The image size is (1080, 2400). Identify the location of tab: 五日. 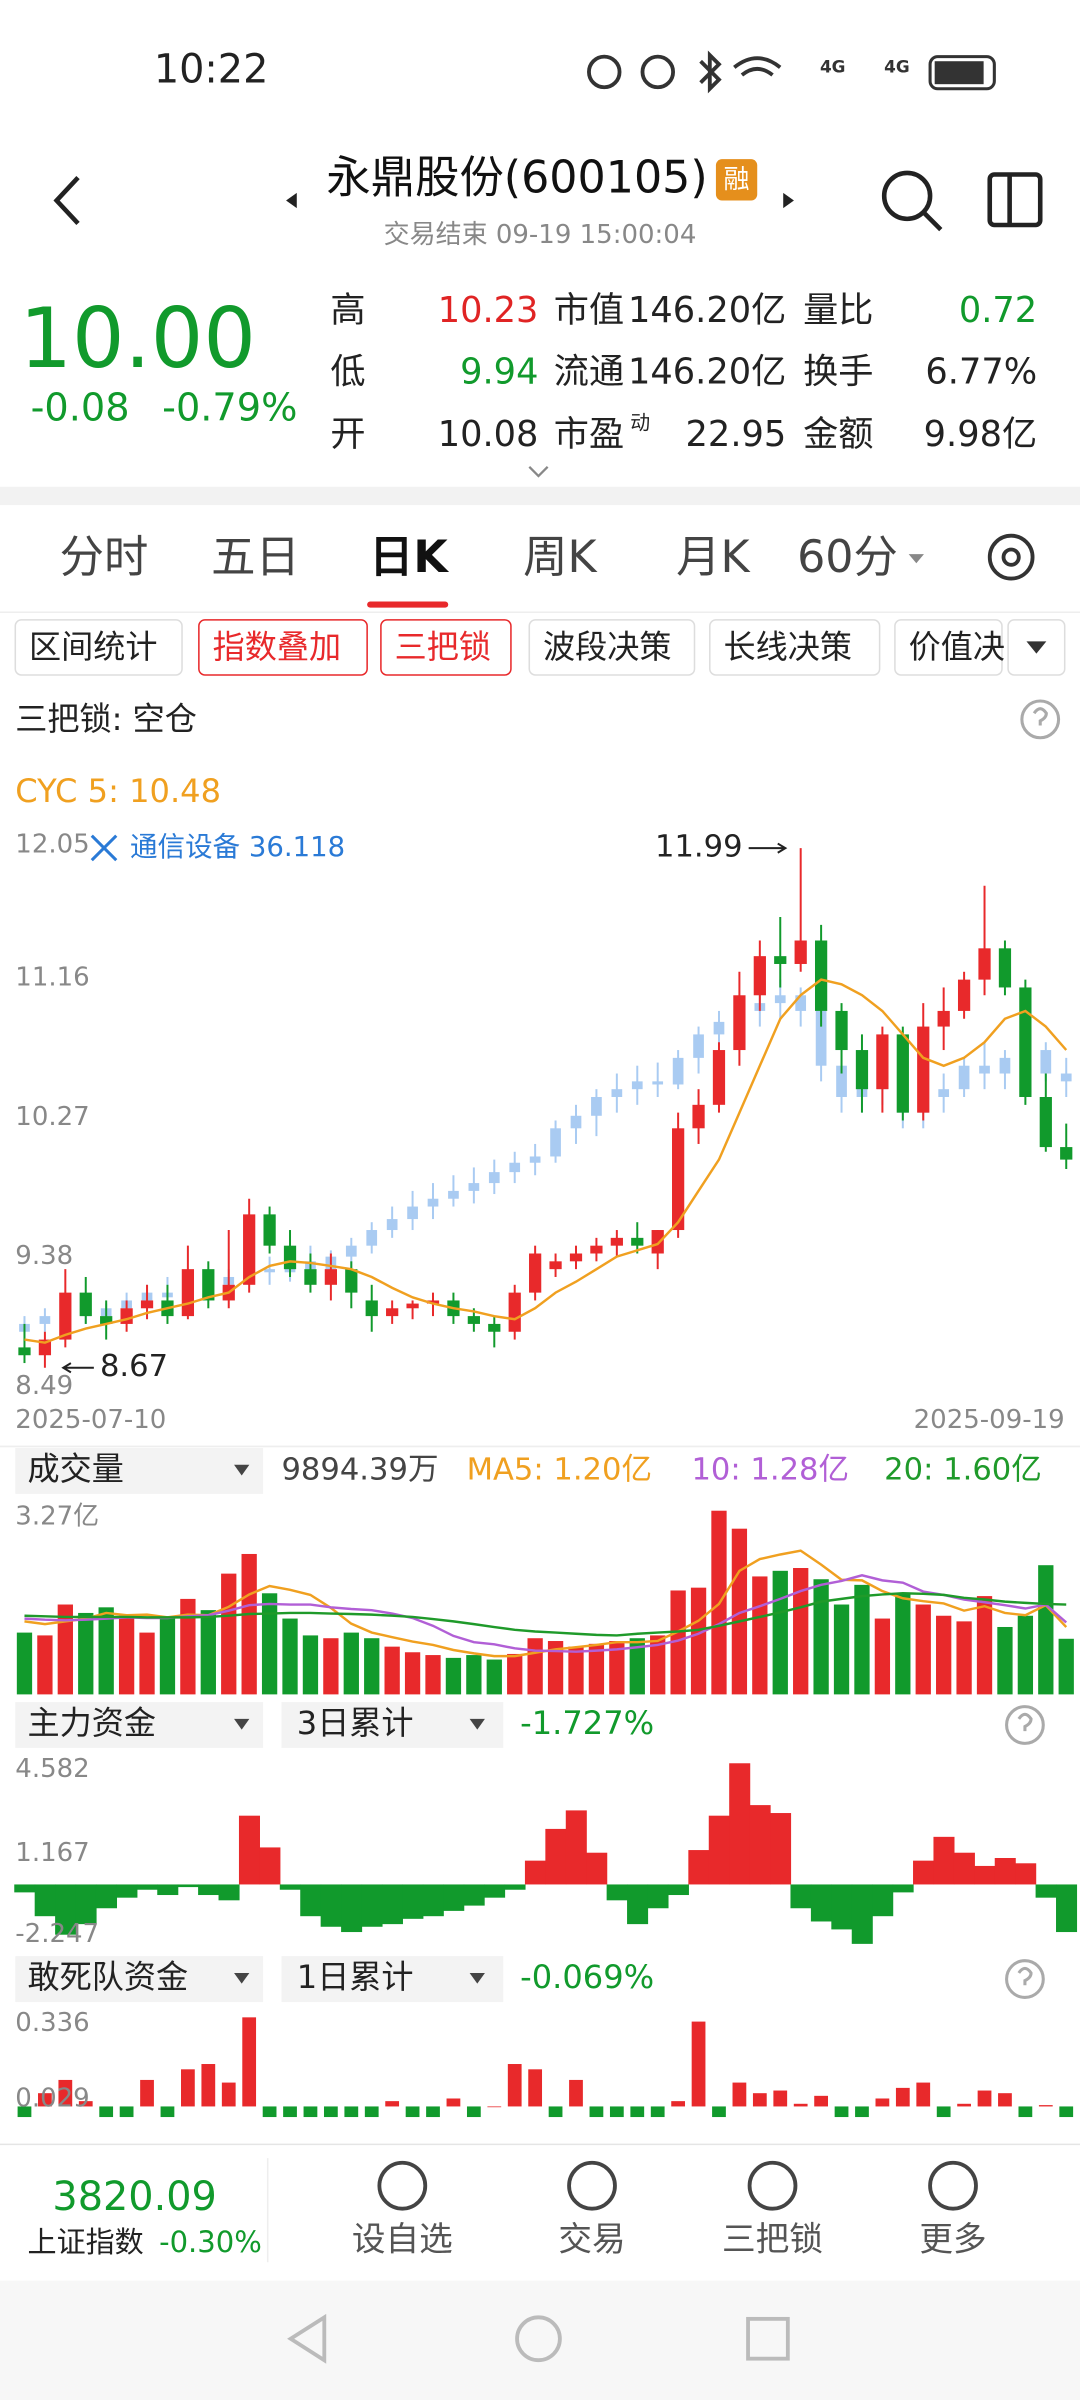
(255, 557).